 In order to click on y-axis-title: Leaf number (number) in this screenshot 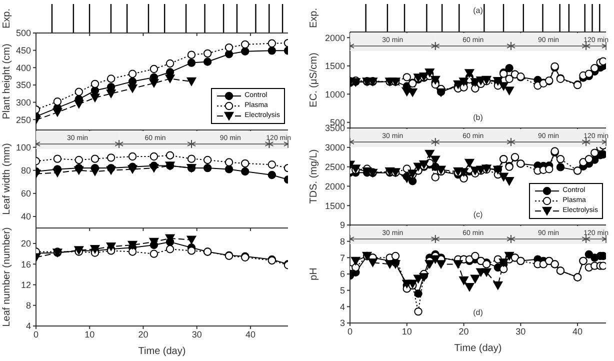, I will do `click(7, 277)`.